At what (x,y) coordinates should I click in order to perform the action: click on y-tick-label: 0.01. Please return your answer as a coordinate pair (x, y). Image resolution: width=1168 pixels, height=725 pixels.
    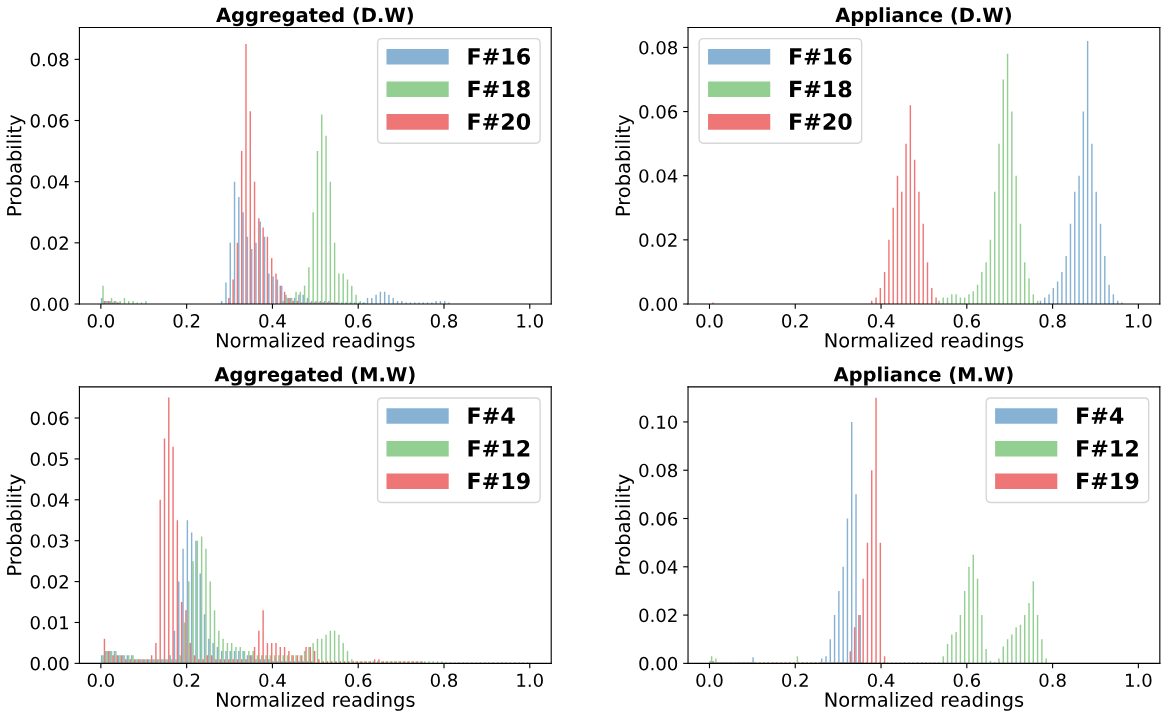
    Looking at the image, I should click on (49, 622).